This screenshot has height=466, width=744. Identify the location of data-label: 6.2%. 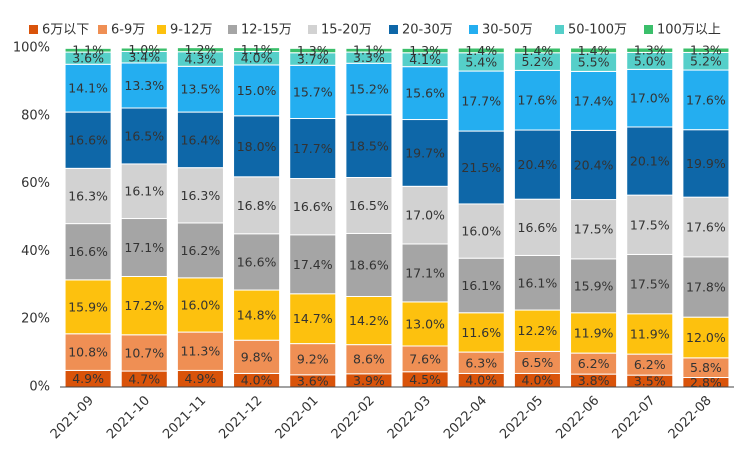
(594, 363).